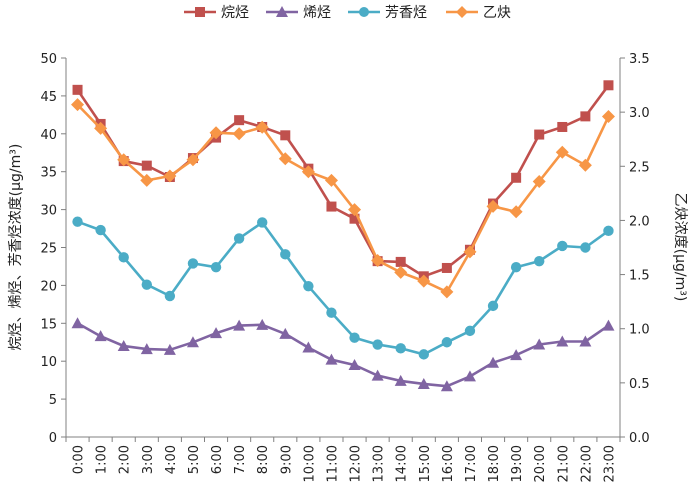 The width and height of the screenshot is (690, 492). What do you see at coordinates (48, 173) in the screenshot?
I see `y-tick-label-left: 35` at bounding box center [48, 173].